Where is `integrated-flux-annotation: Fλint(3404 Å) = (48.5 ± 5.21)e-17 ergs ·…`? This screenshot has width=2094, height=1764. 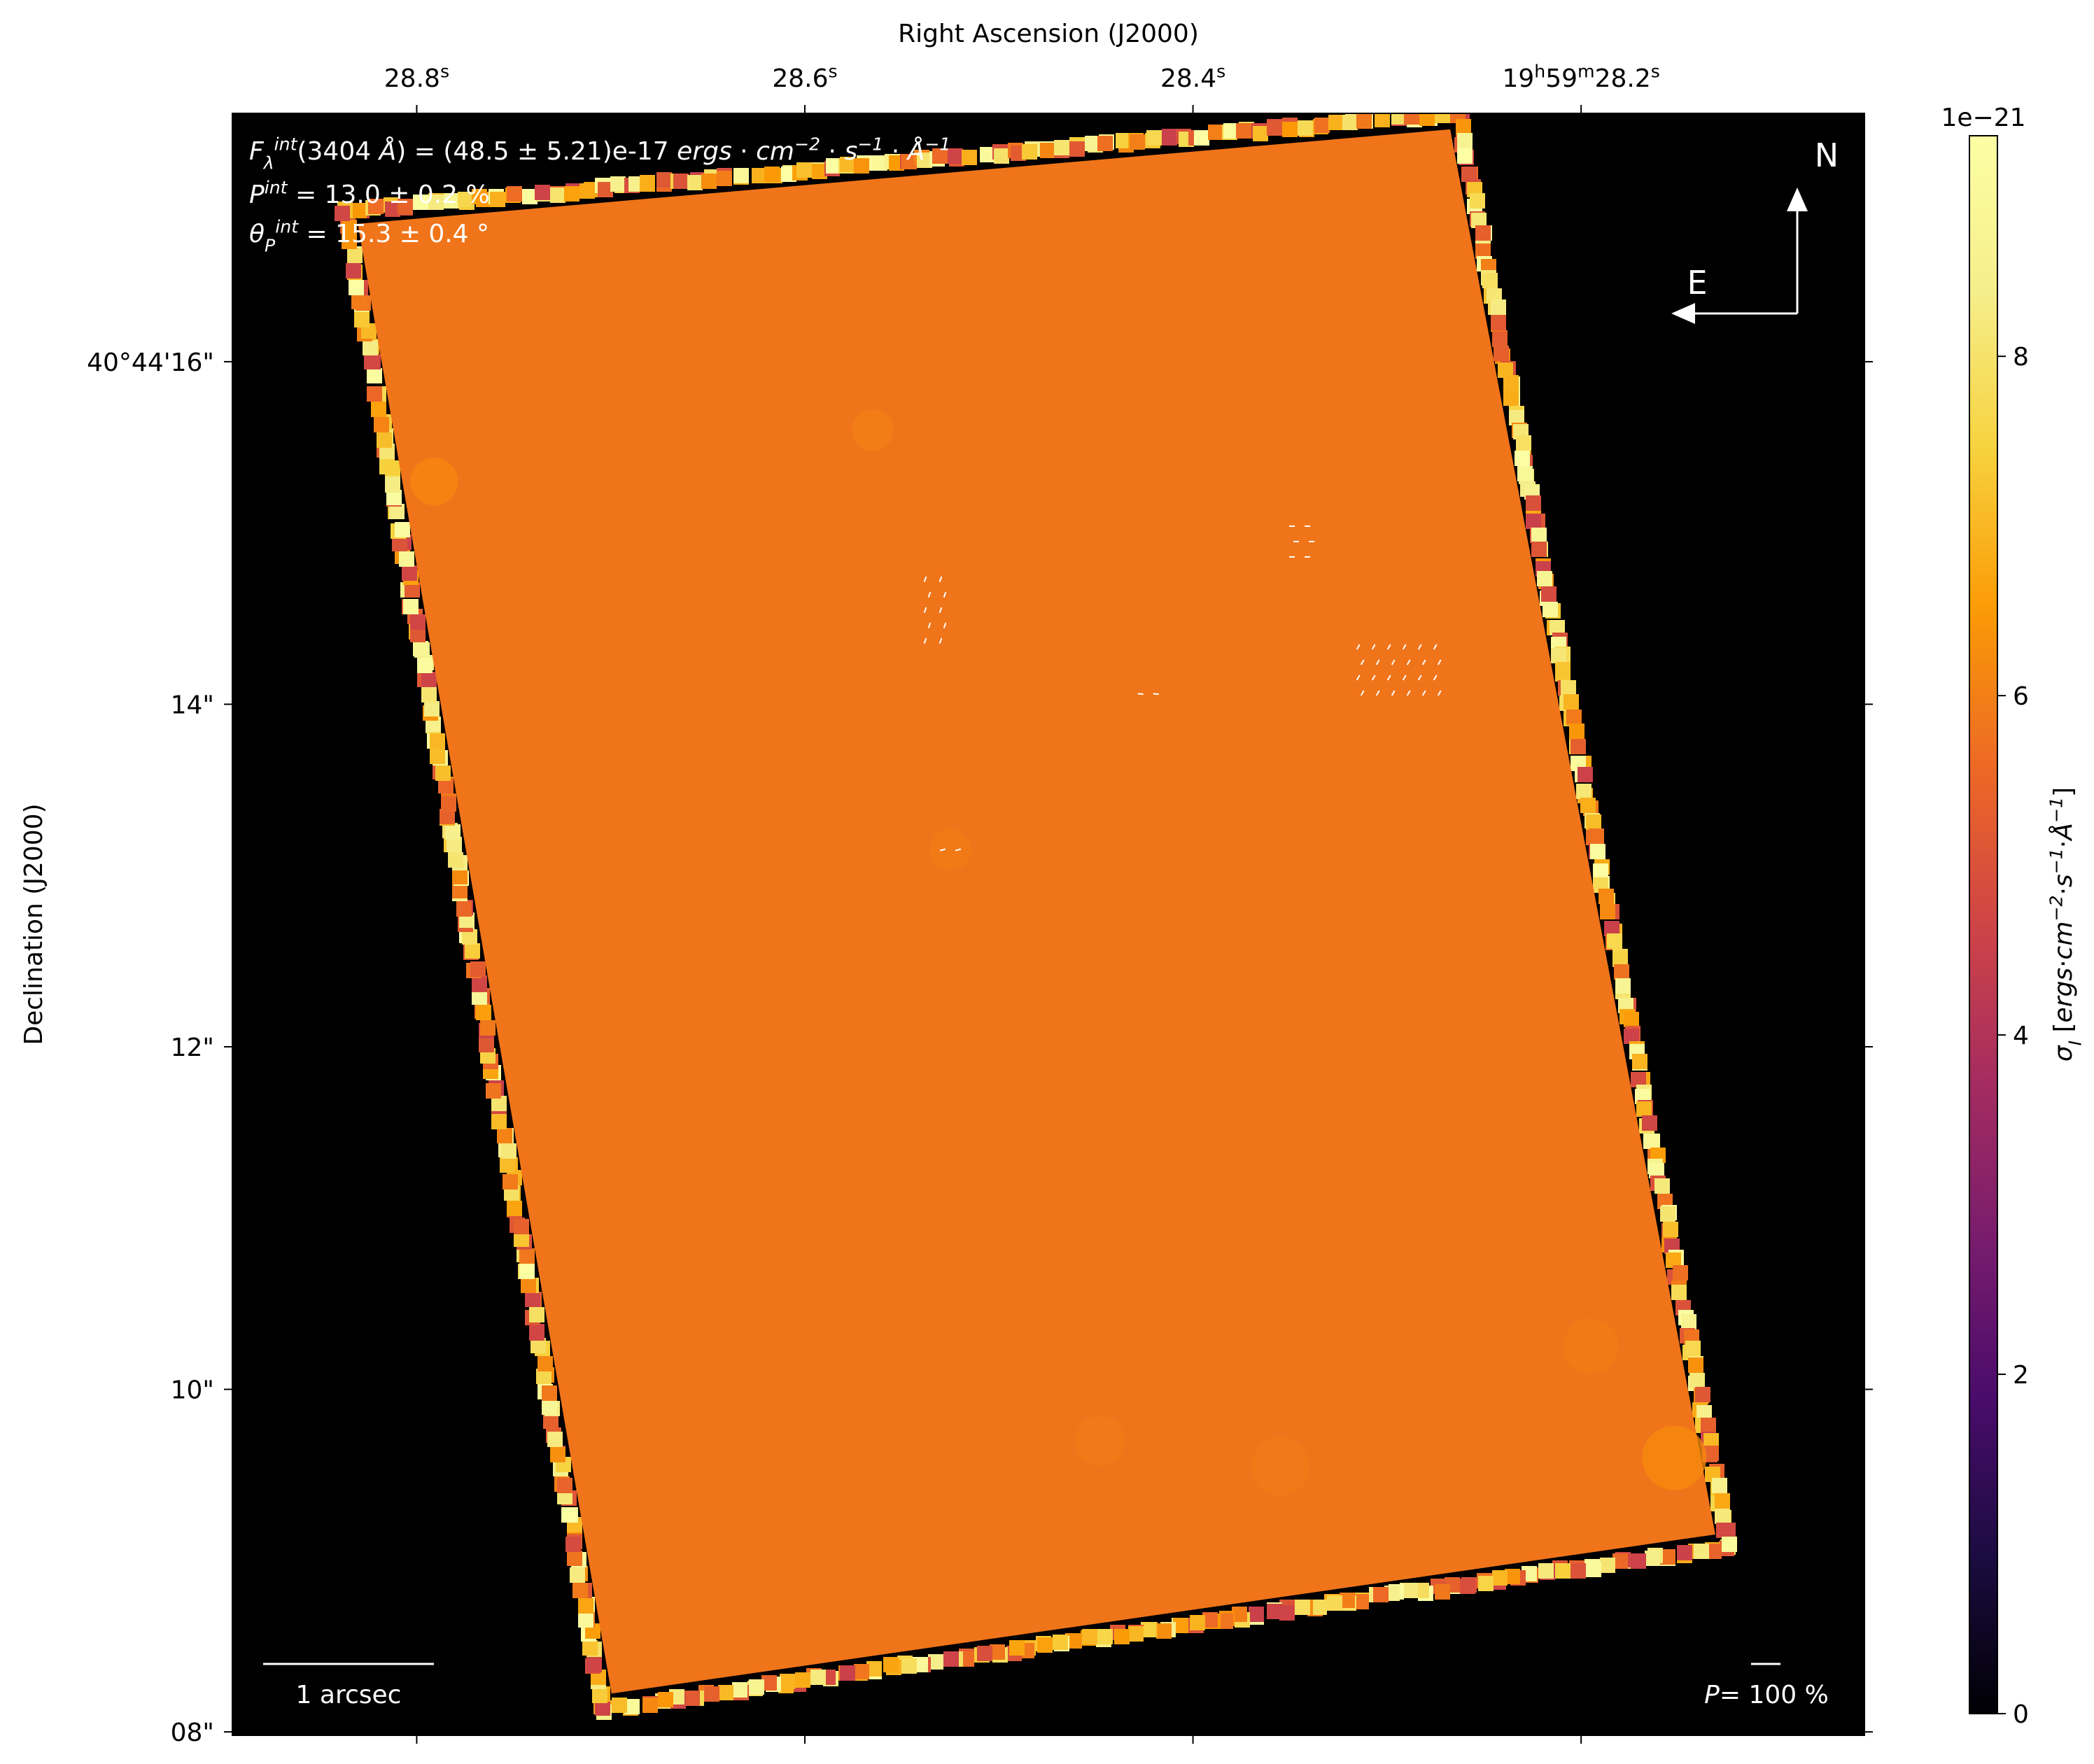 integrated-flux-annotation: Fλint(3404 Å) = (48.5 ± 5.21)e-17 ergs ·… is located at coordinates (599, 153).